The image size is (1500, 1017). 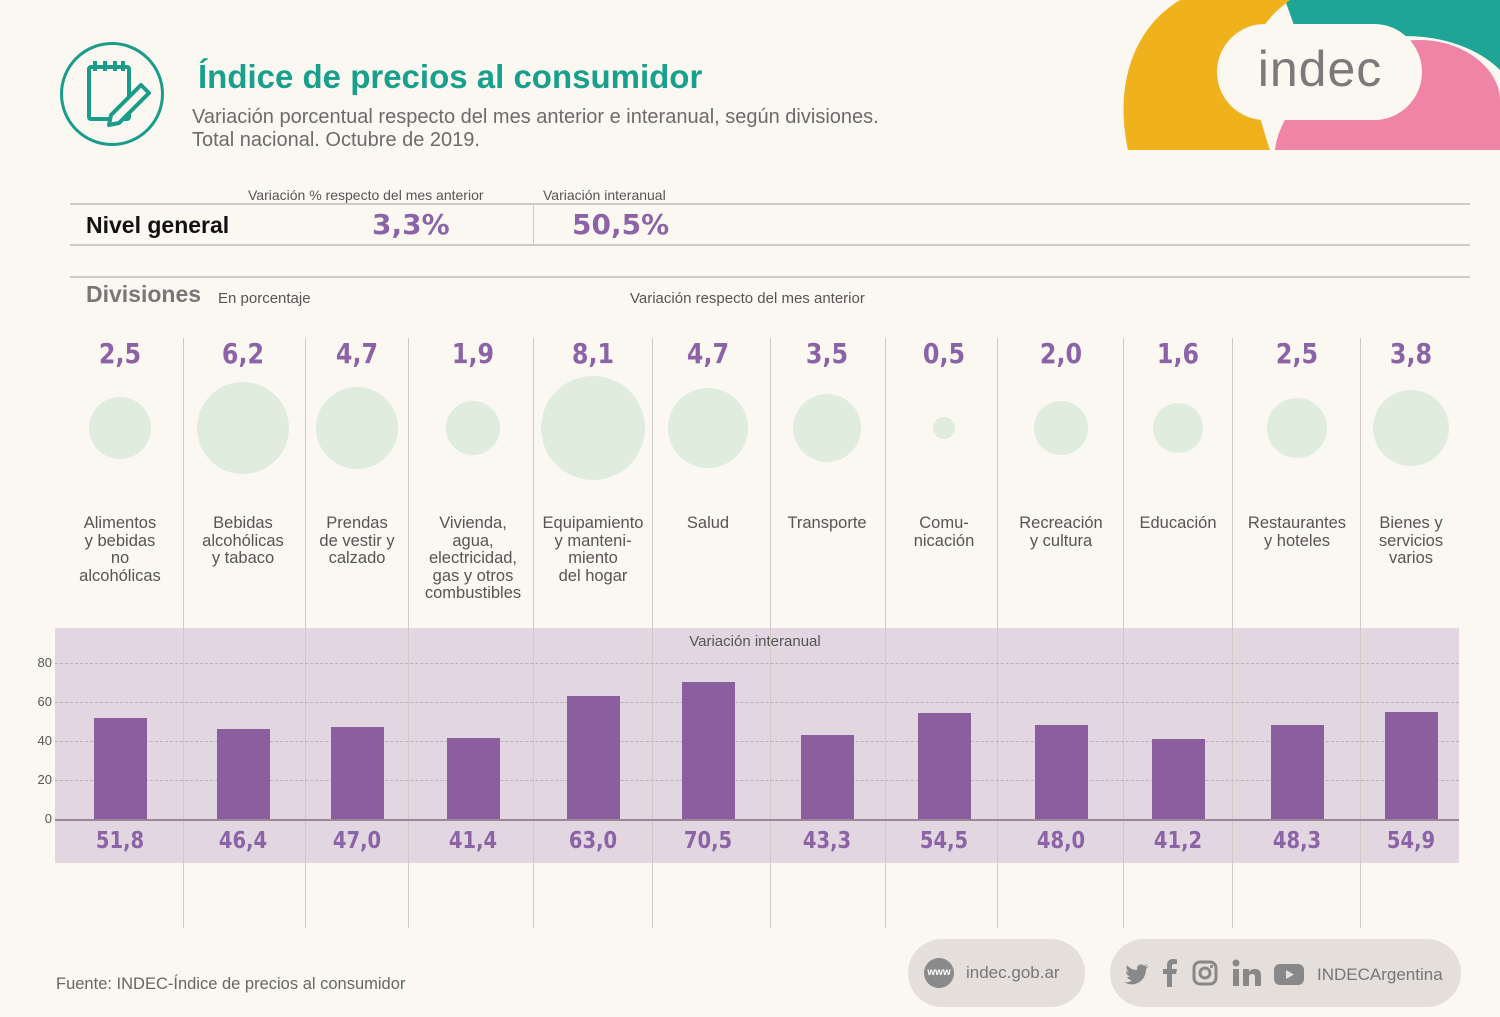 I want to click on division-label: Educación, so click(x=1178, y=523).